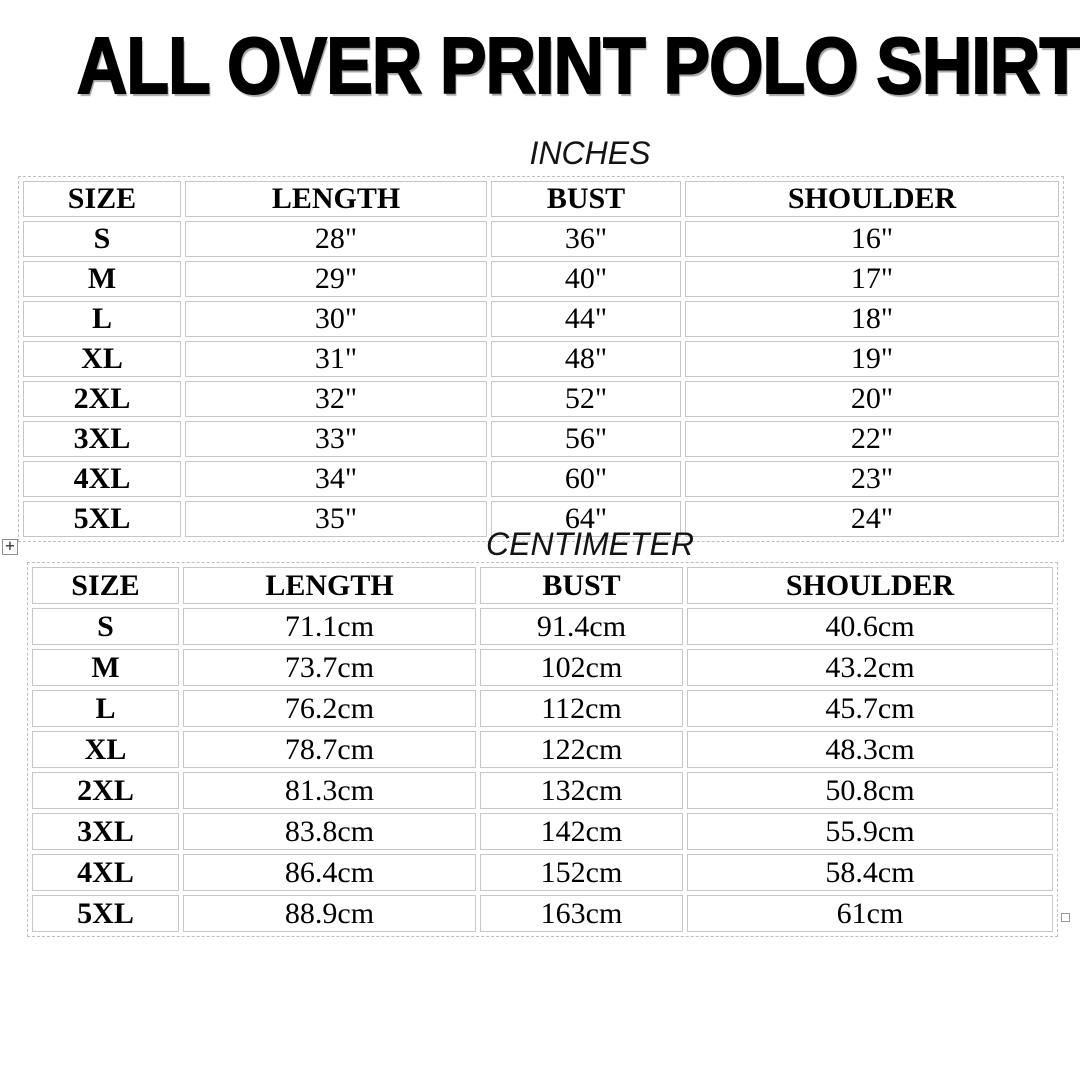 The height and width of the screenshot is (1080, 1080). What do you see at coordinates (590, 544) in the screenshot?
I see `centimeter-section-label: CENTIMETER` at bounding box center [590, 544].